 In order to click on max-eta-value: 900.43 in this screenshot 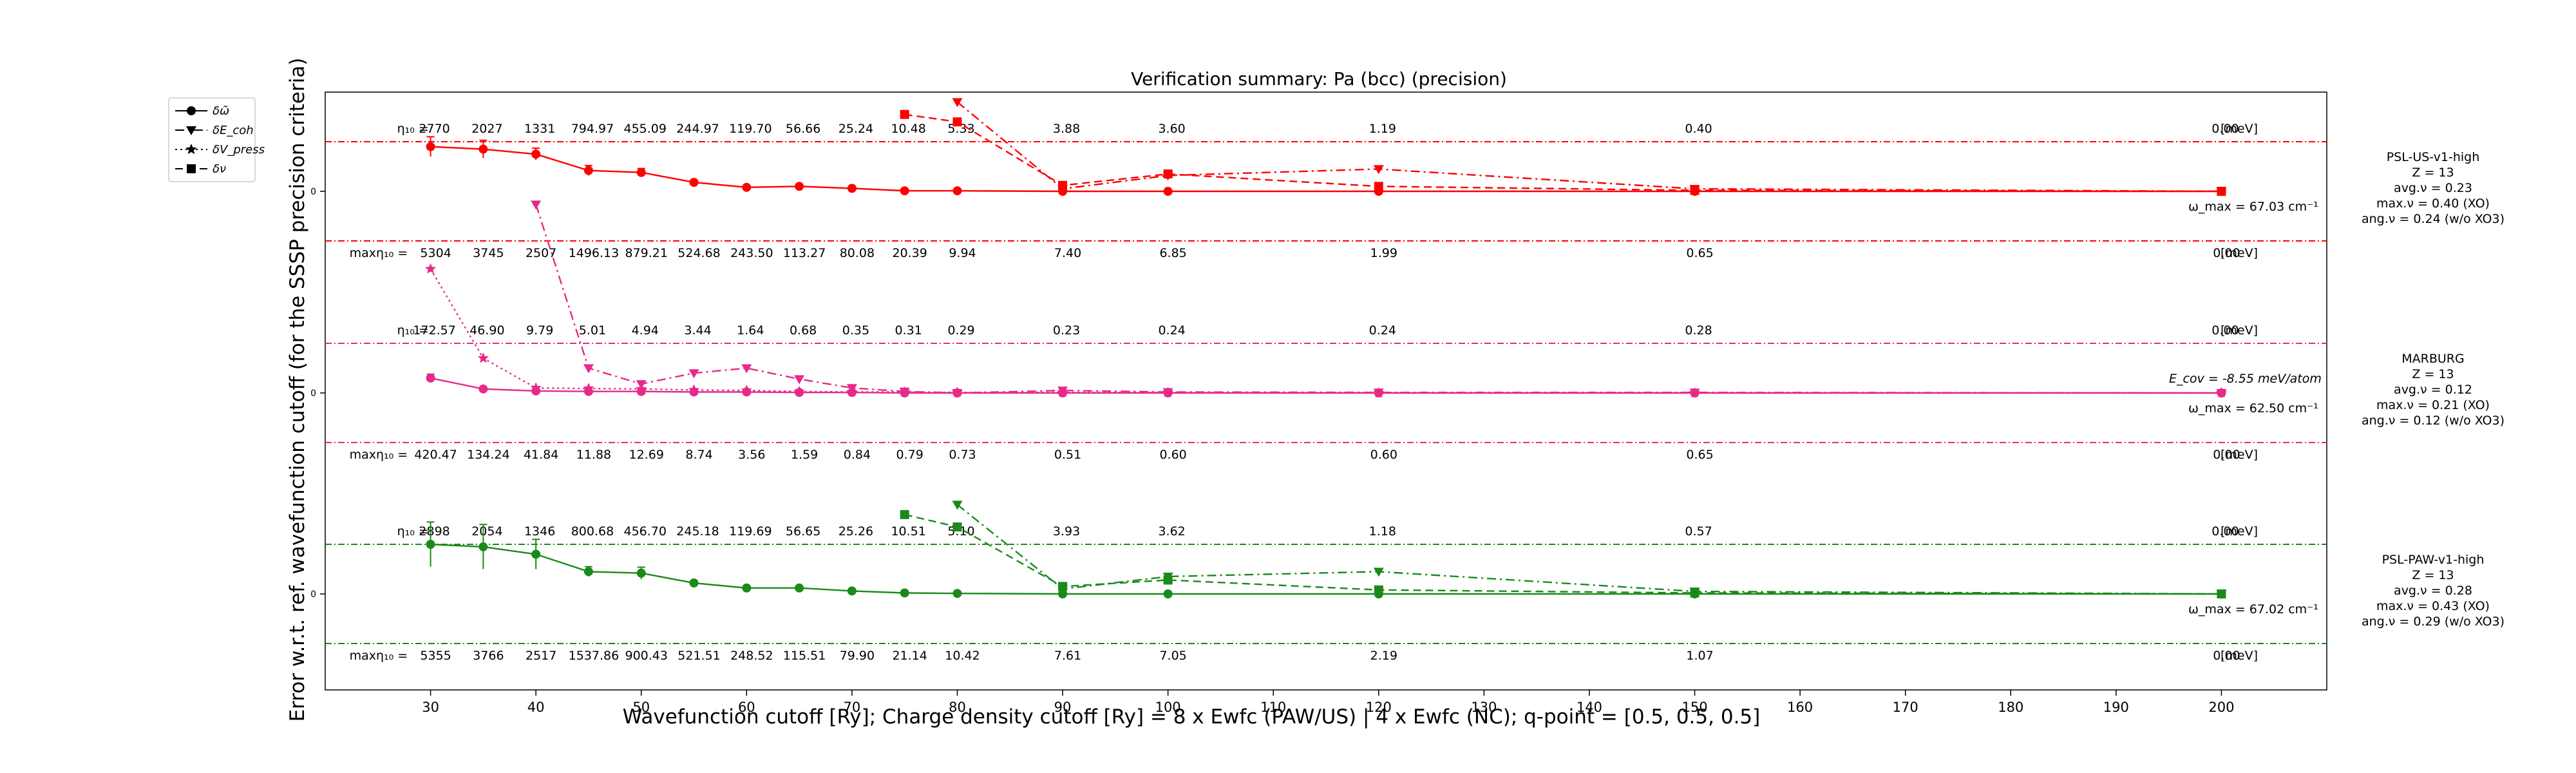, I will do `click(646, 656)`.